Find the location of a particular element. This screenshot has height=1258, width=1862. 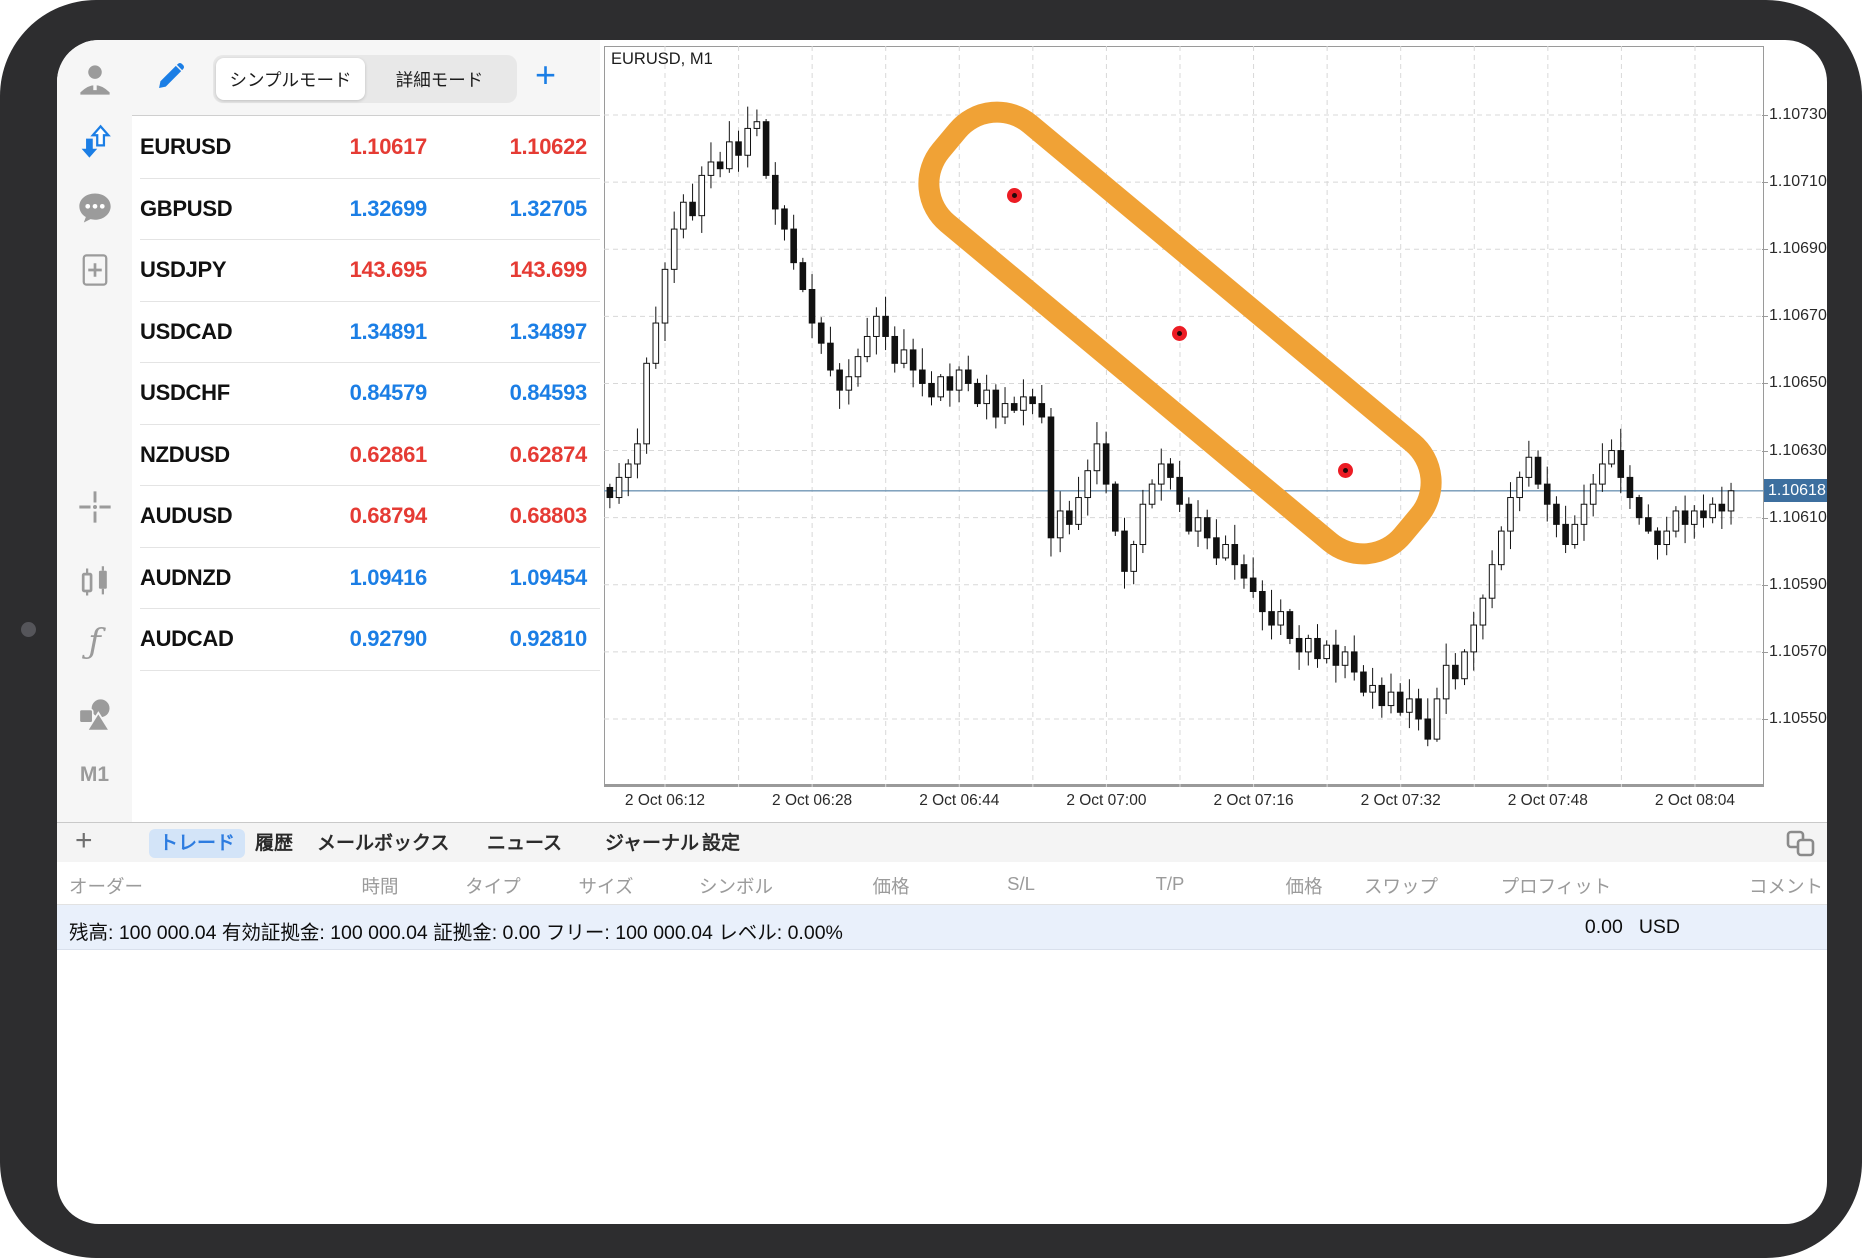

bid-price: 143.695 is located at coordinates (388, 269).